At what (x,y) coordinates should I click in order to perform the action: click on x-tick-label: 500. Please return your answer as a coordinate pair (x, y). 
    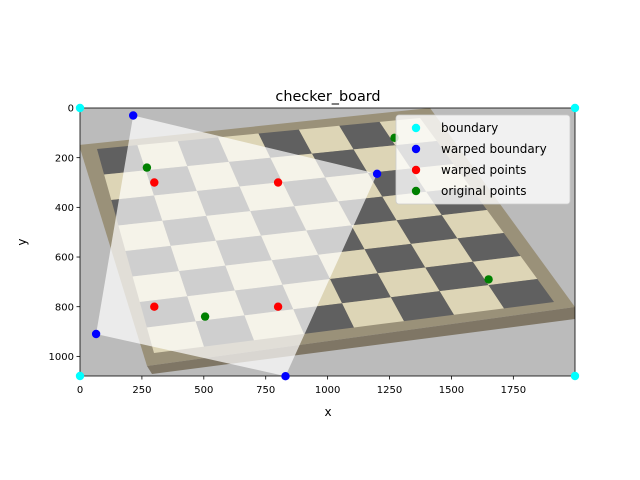
    Looking at the image, I should click on (203, 390).